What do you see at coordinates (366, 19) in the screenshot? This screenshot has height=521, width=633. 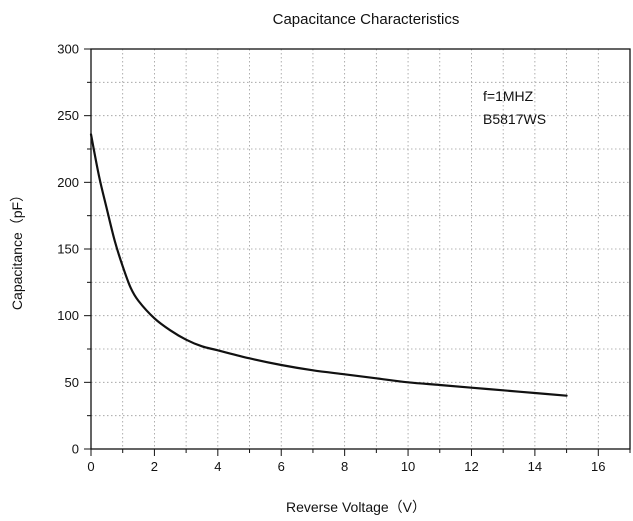 I see `chart-title: Capacitance Characteristics` at bounding box center [366, 19].